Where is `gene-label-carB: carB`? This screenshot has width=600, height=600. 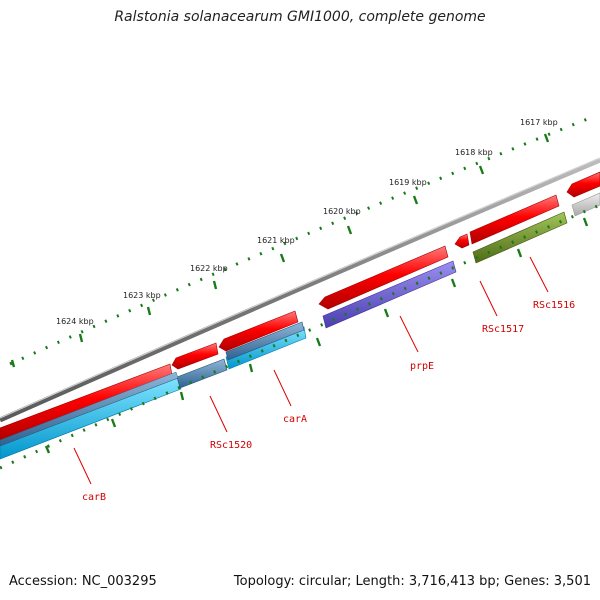
gene-label-carB: carB is located at coordinates (94, 497).